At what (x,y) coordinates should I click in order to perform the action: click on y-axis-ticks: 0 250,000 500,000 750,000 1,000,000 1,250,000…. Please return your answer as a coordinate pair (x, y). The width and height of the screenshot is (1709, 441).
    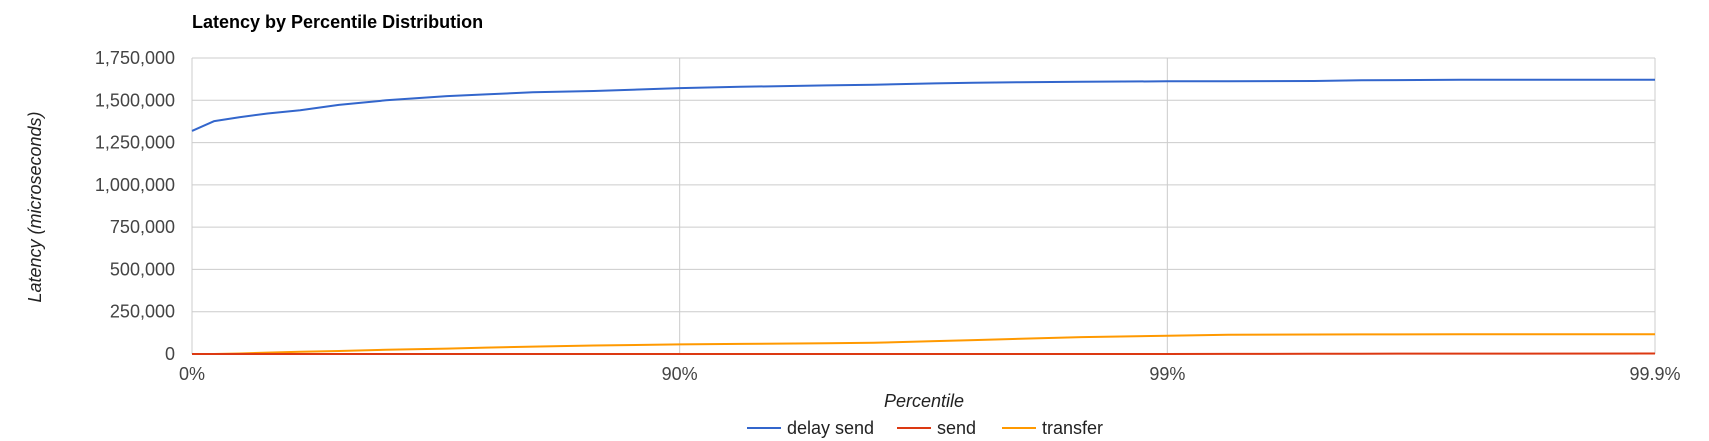
    Looking at the image, I should click on (135, 206).